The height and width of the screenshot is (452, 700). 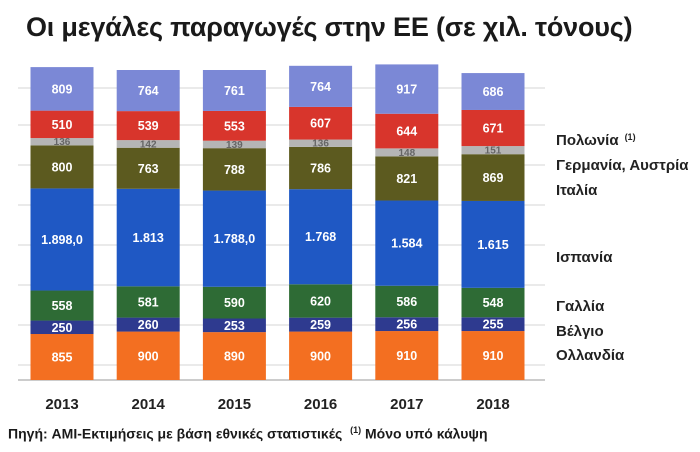 What do you see at coordinates (62, 240) in the screenshot?
I see `data-label: 1.898,0` at bounding box center [62, 240].